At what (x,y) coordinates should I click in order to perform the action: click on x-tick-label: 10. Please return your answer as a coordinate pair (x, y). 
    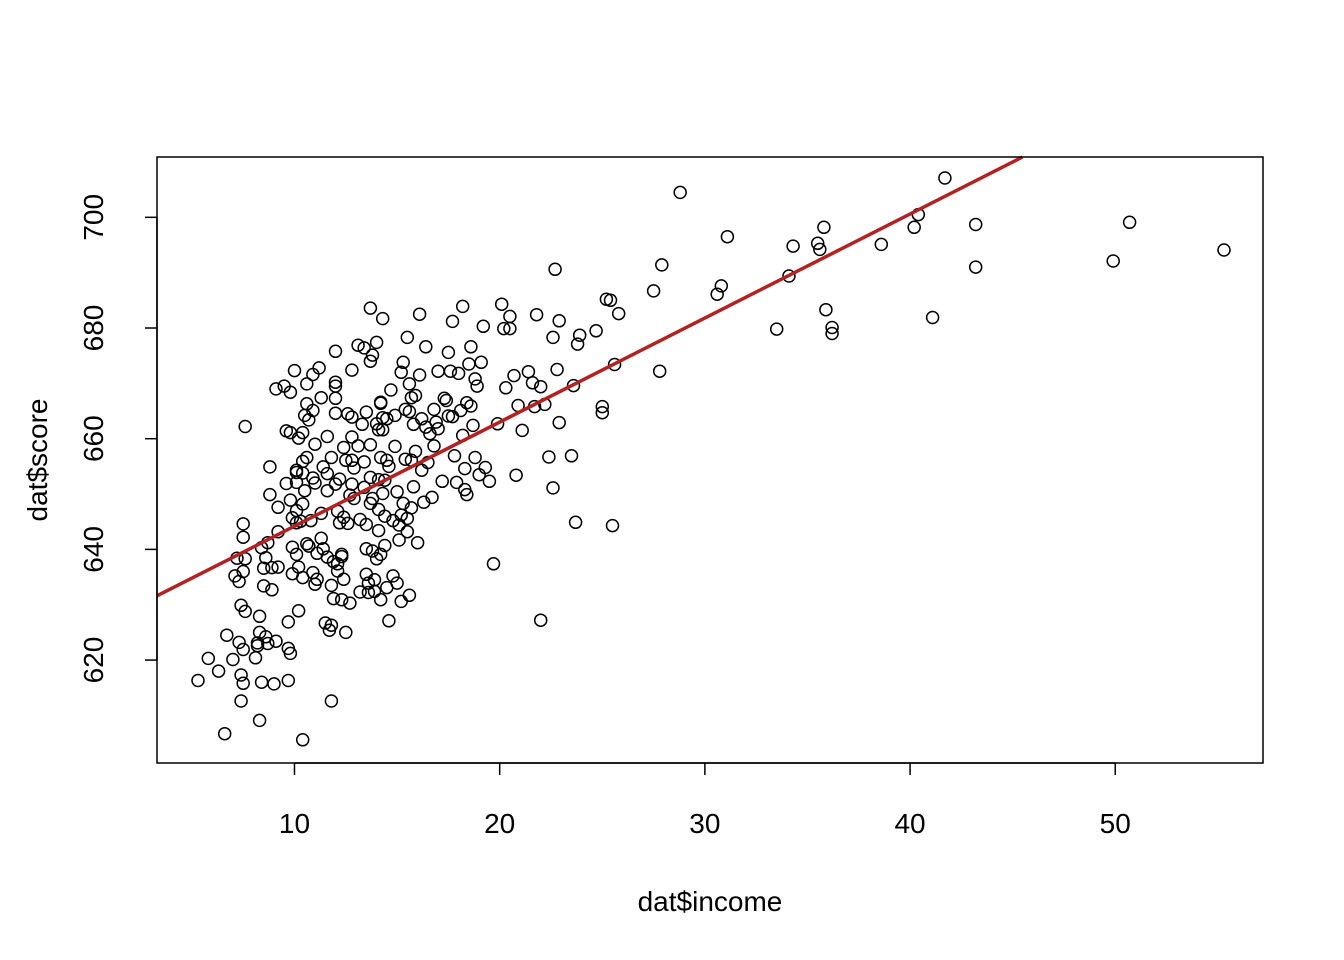
    Looking at the image, I should click on (294, 823).